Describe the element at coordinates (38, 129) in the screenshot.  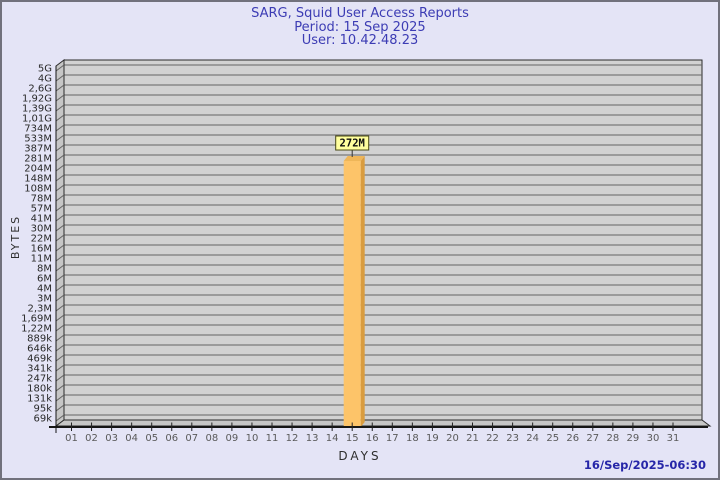
I see `y-tick-label: 734M` at that location.